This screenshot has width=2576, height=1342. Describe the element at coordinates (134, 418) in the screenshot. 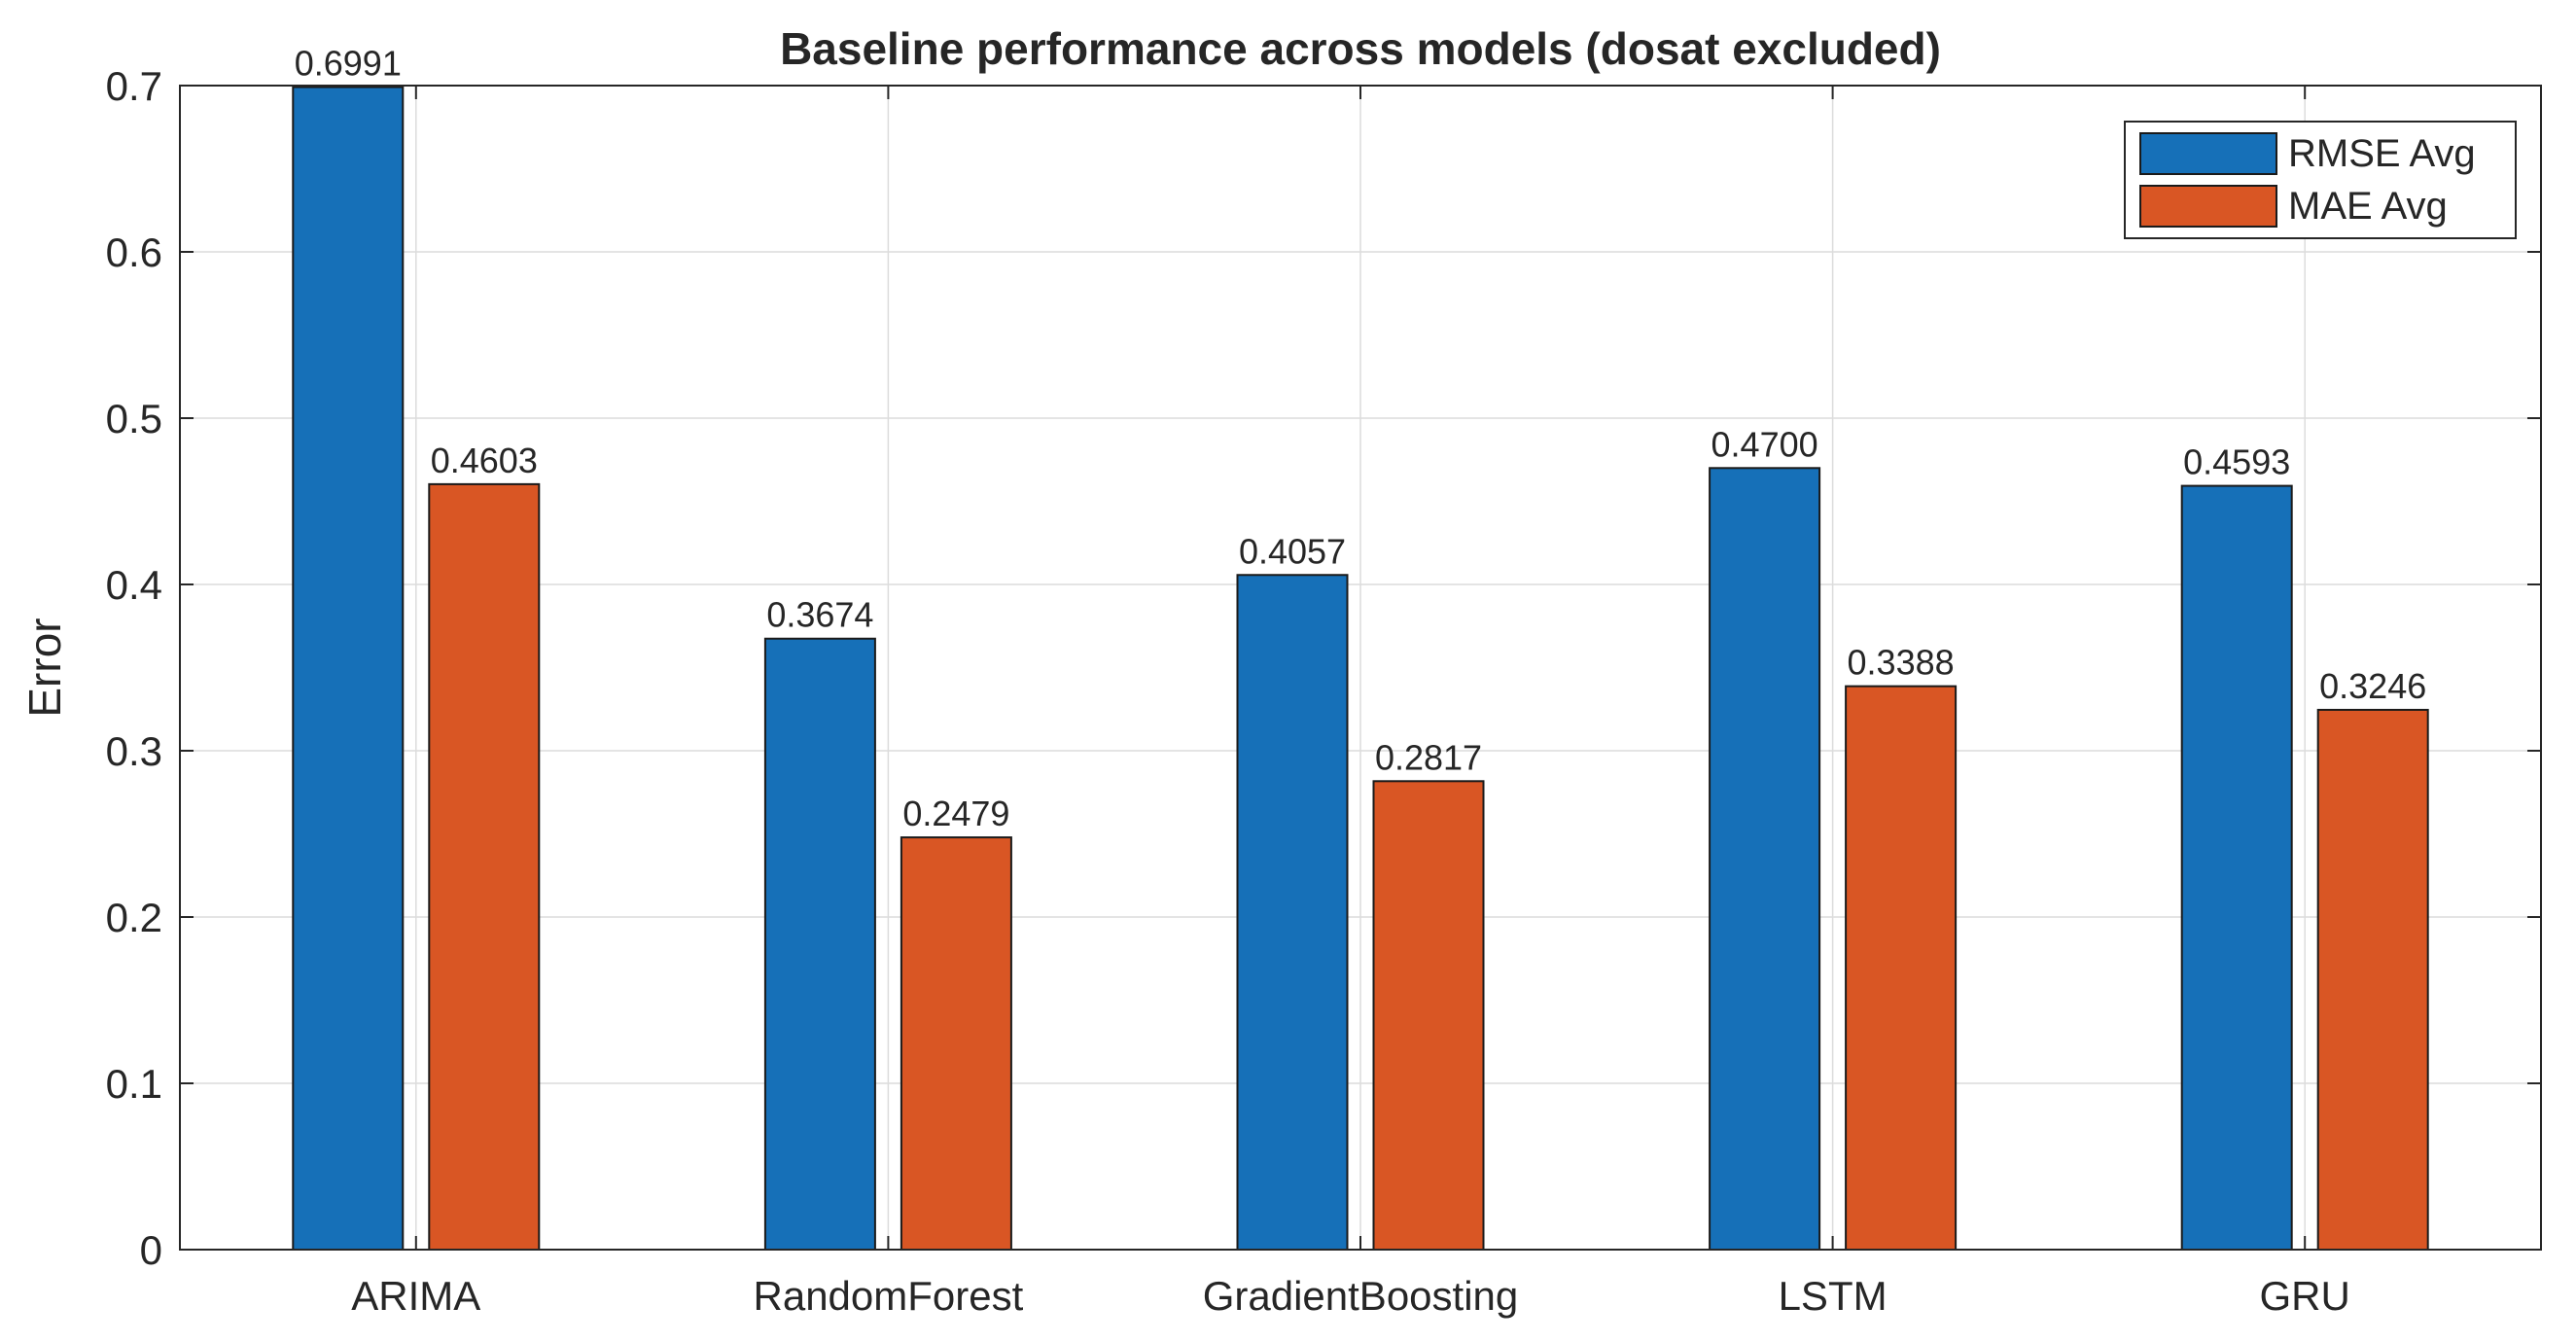

I see `y-tick-label: 0.5` at that location.